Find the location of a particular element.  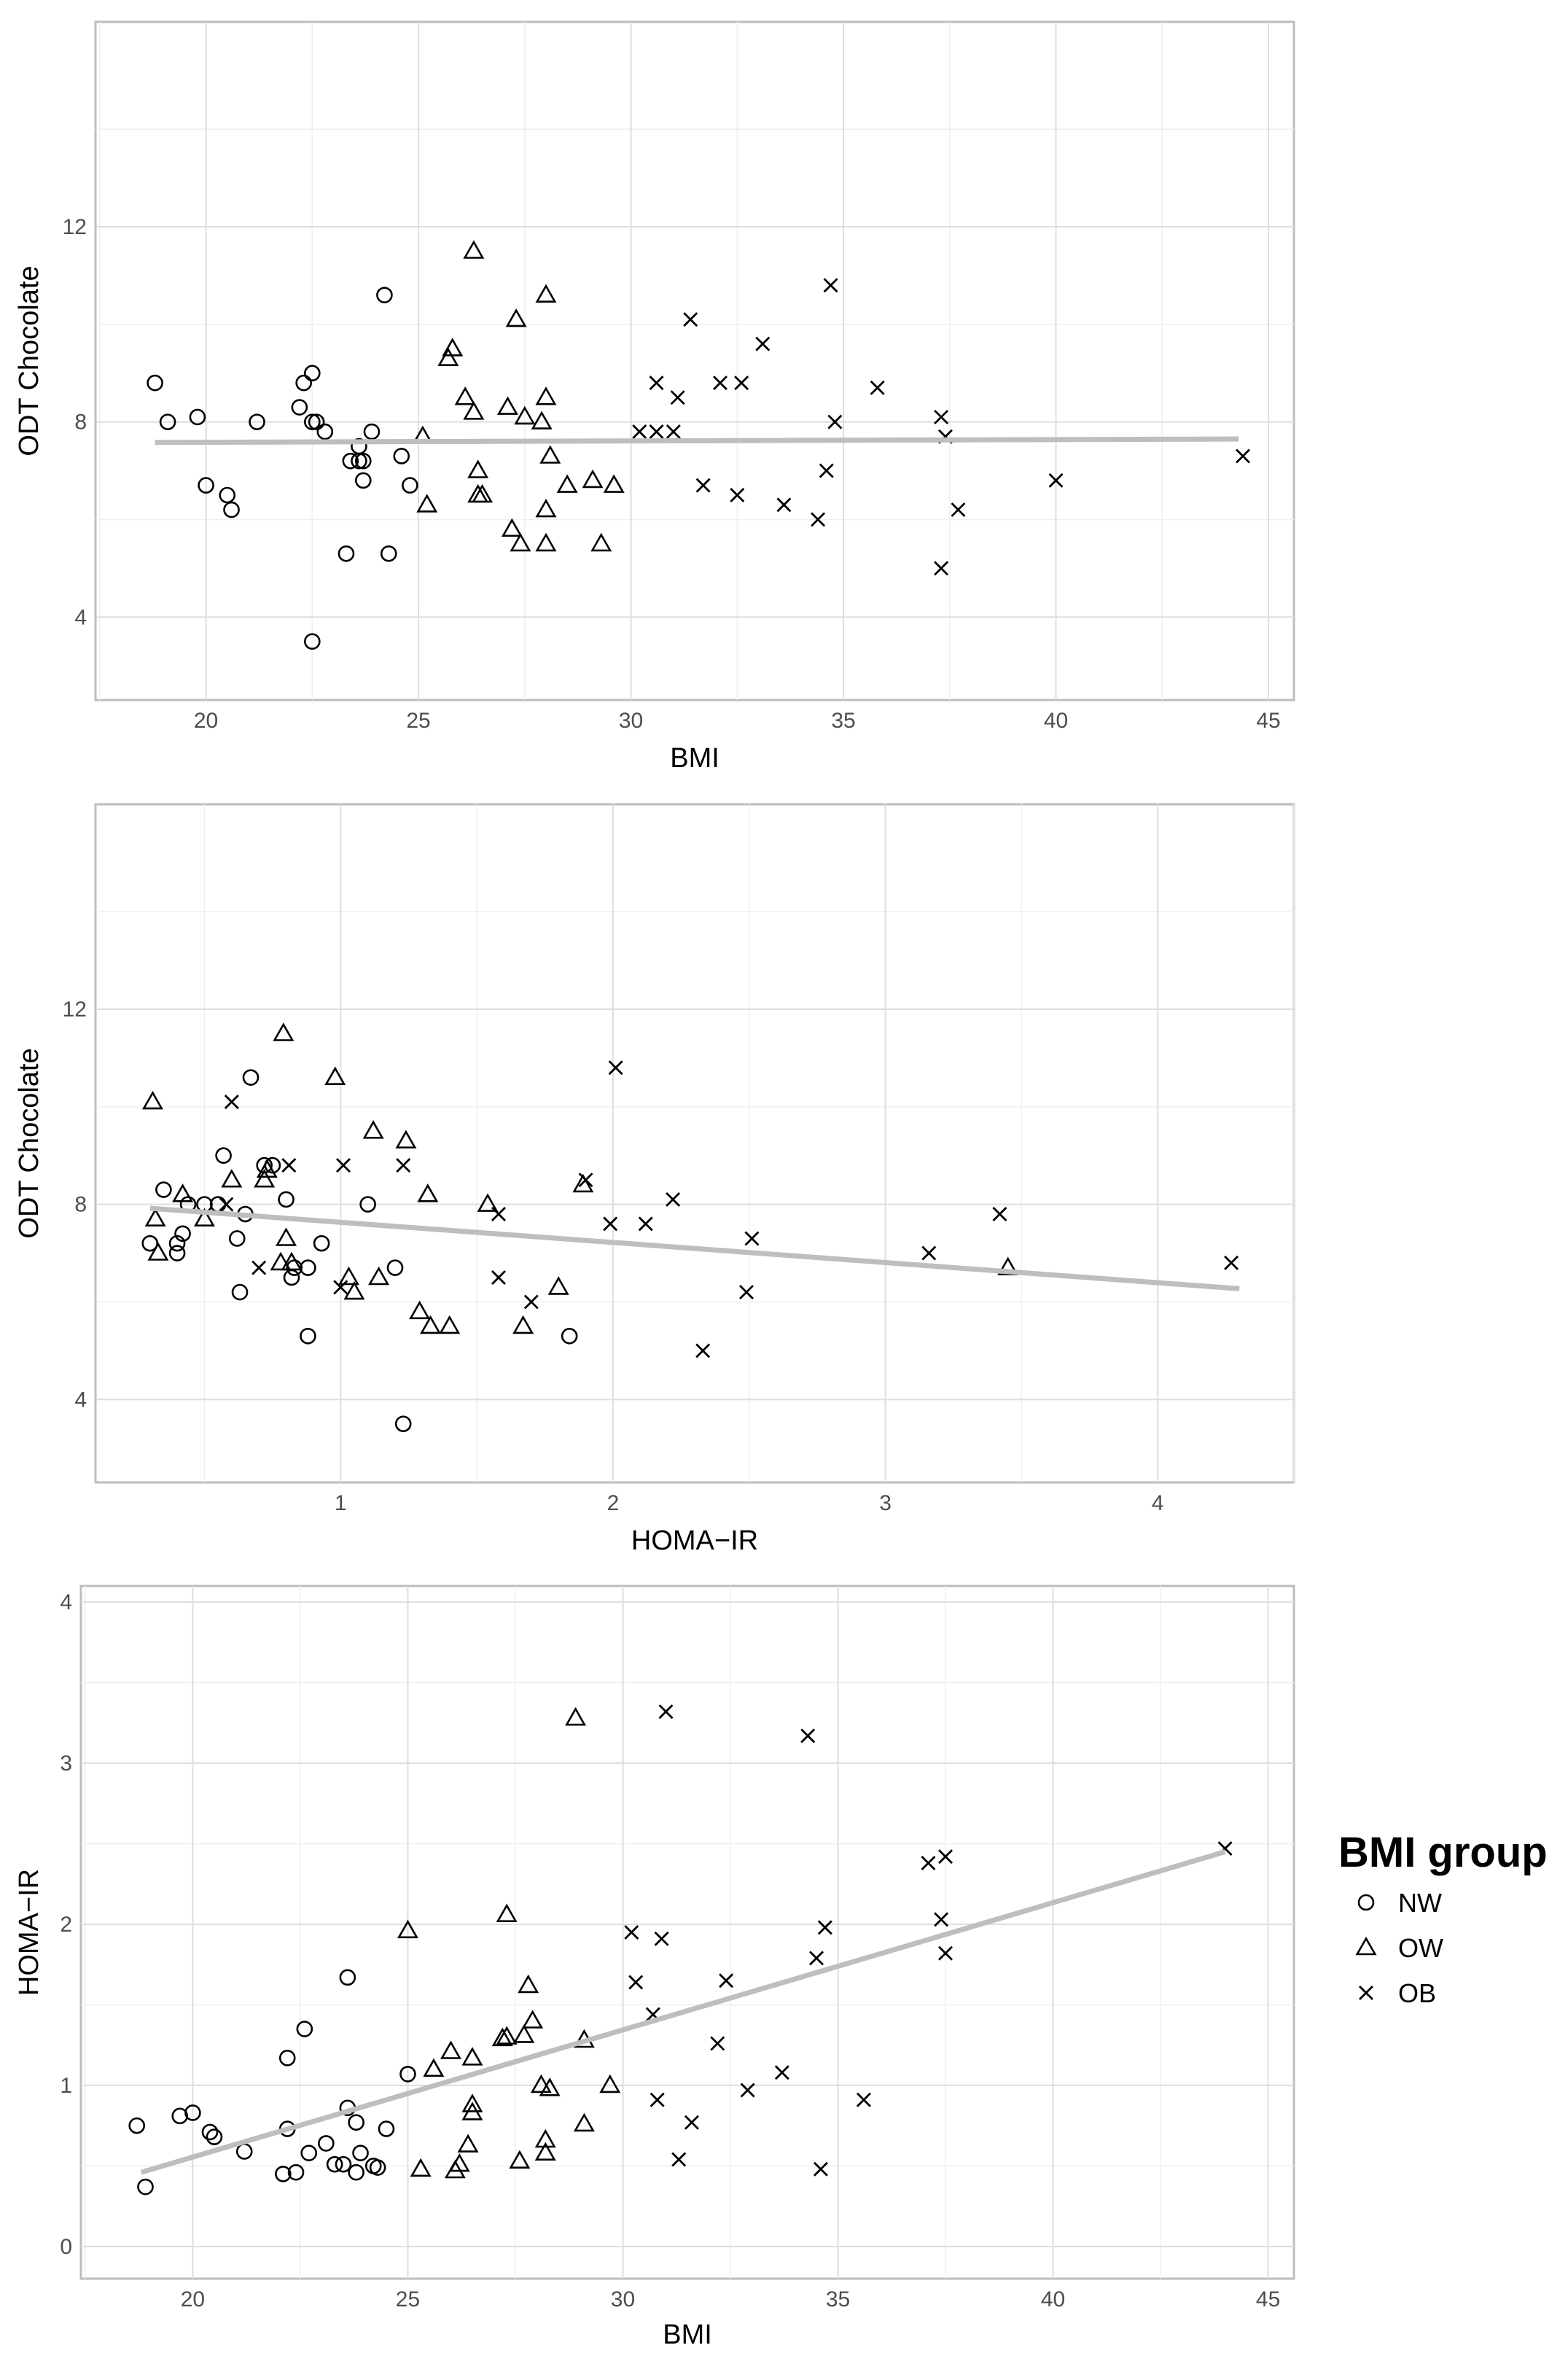

panel-1-points is located at coordinates (699, 445).